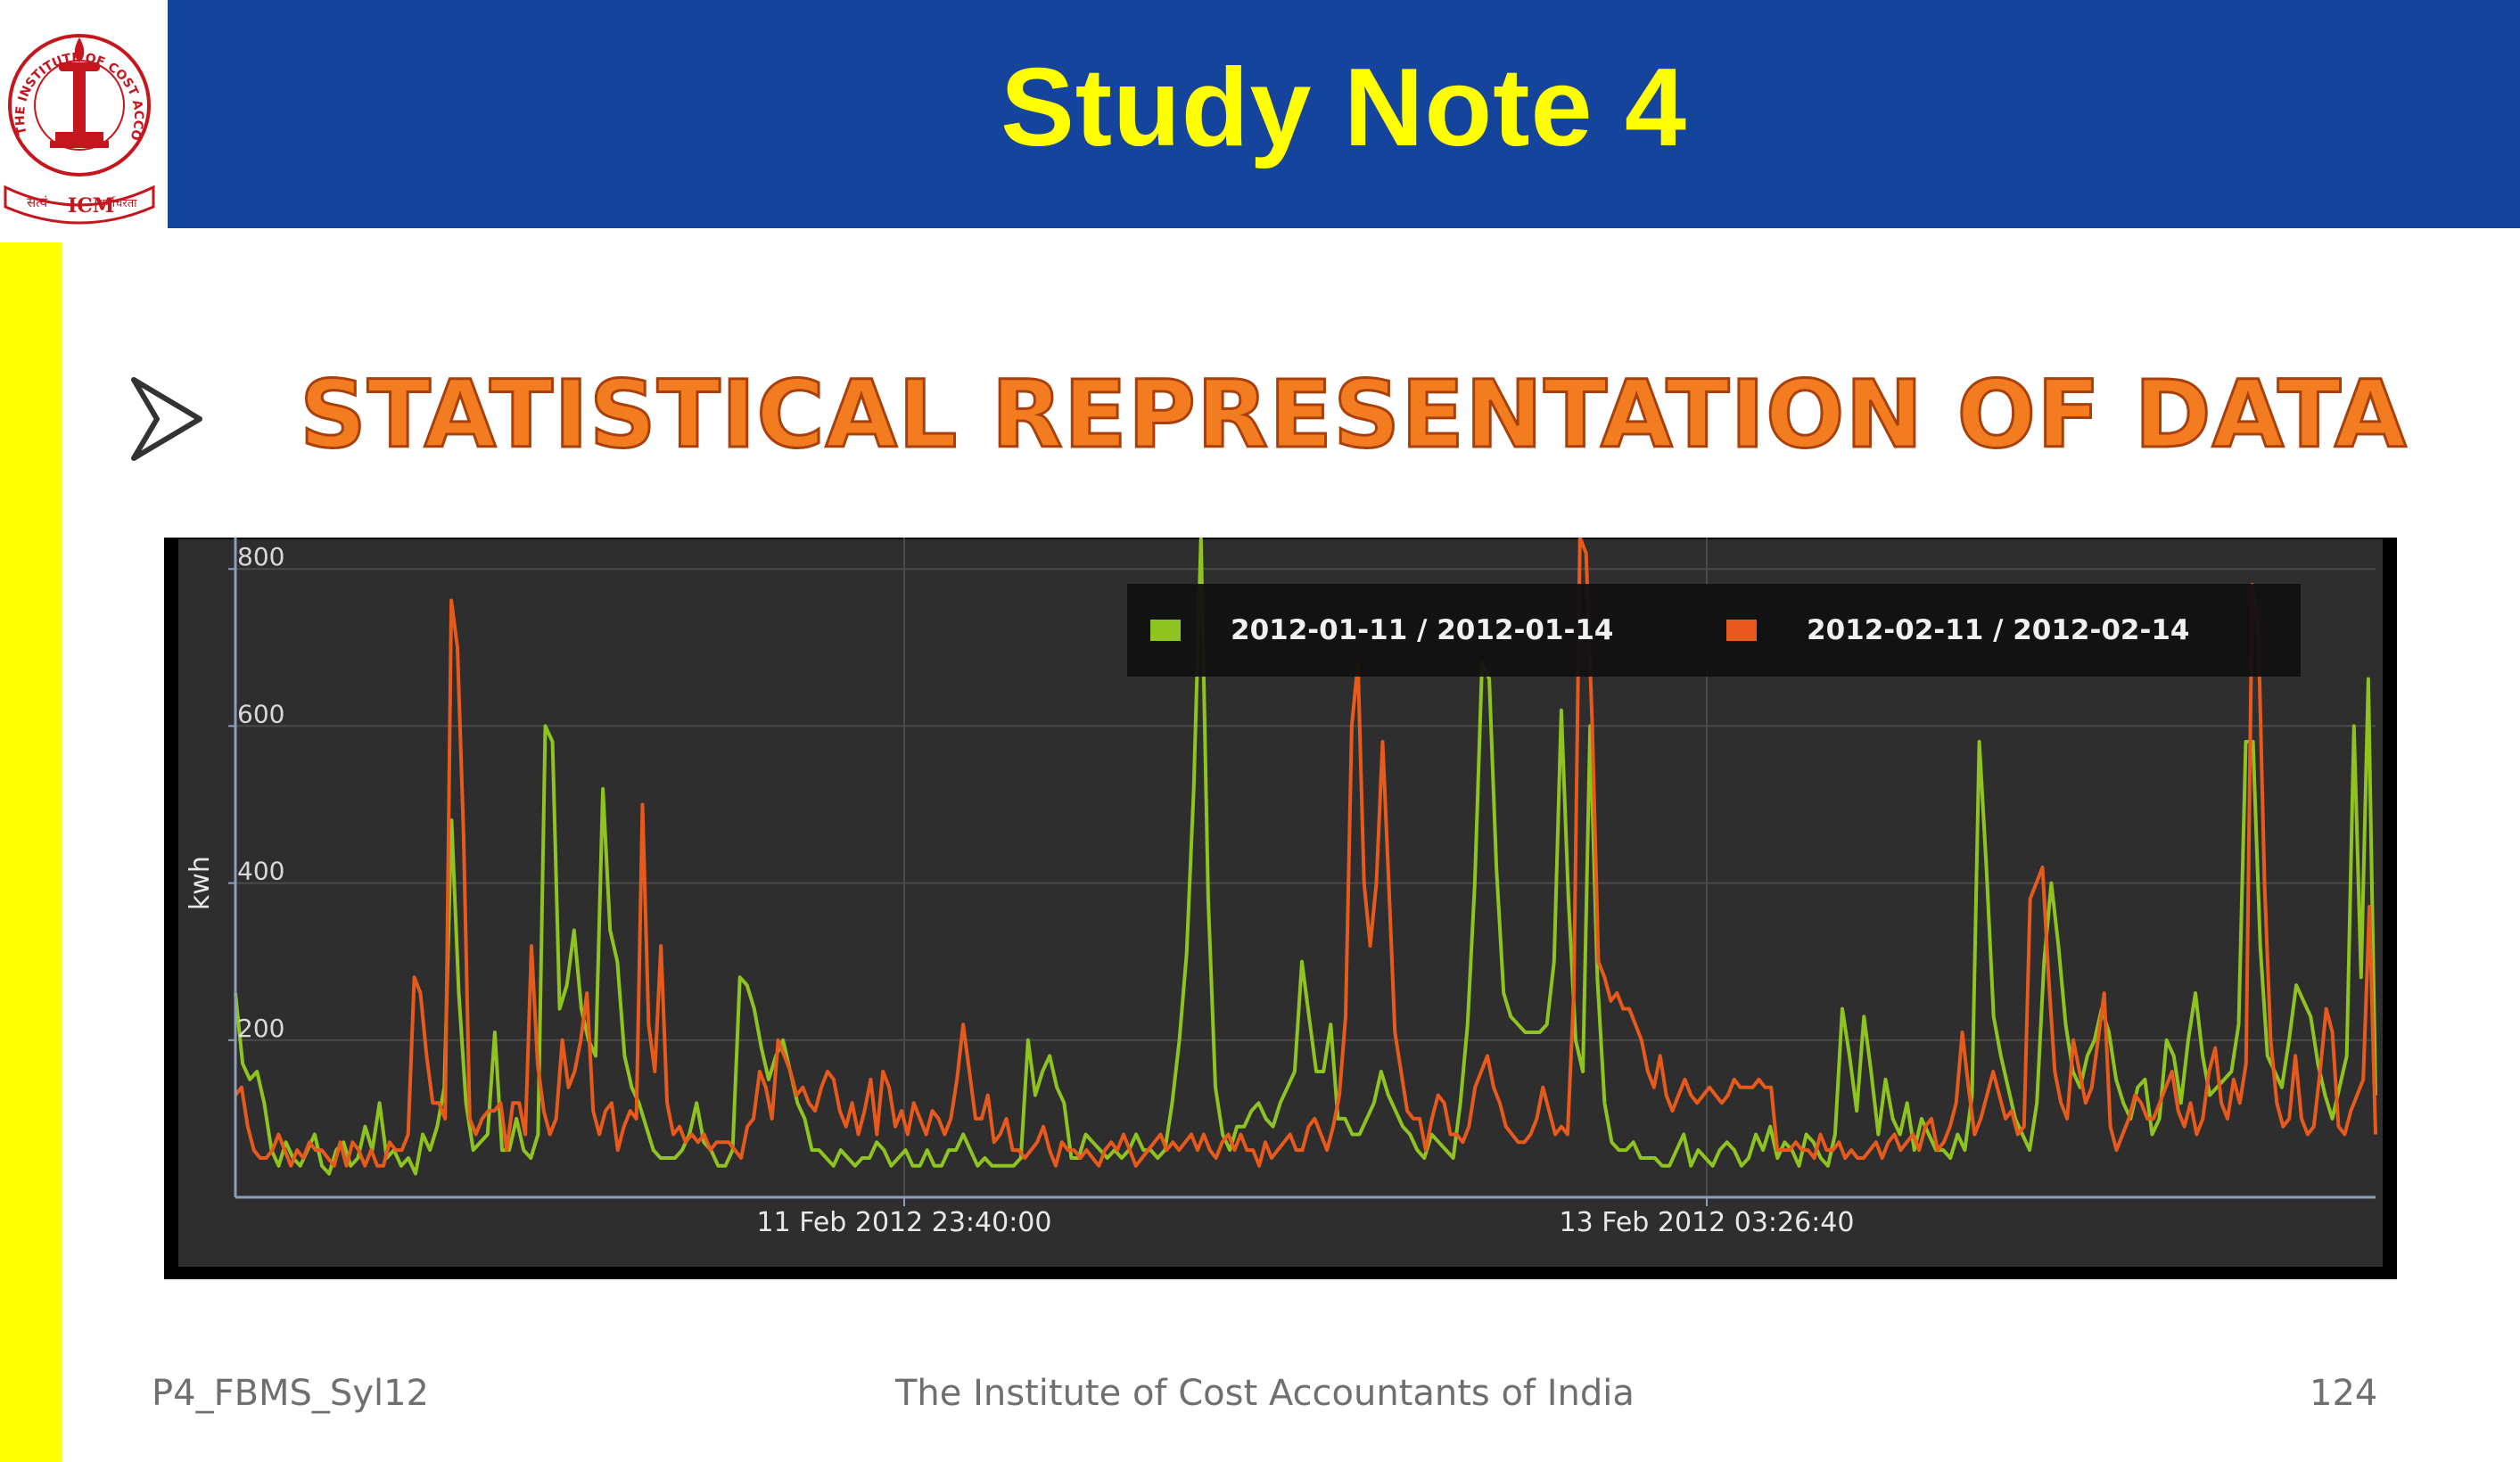 The width and height of the screenshot is (2520, 1462). What do you see at coordinates (1707, 1222) in the screenshot?
I see `x-tick-label: 13 Feb 2012 03:26:40` at bounding box center [1707, 1222].